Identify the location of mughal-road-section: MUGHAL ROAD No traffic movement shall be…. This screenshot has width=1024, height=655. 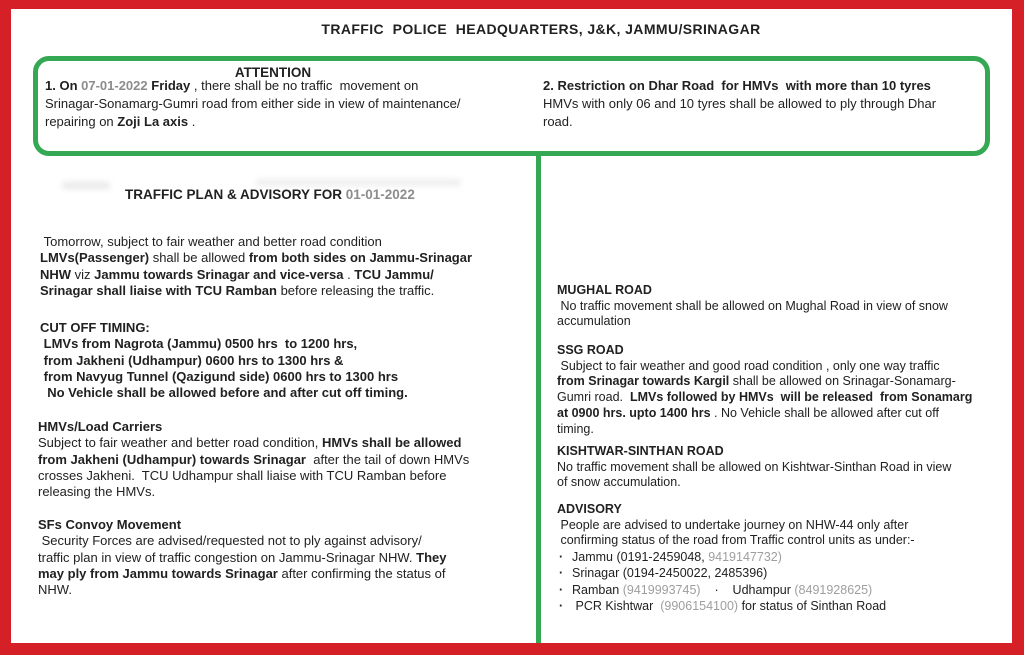
(777, 306).